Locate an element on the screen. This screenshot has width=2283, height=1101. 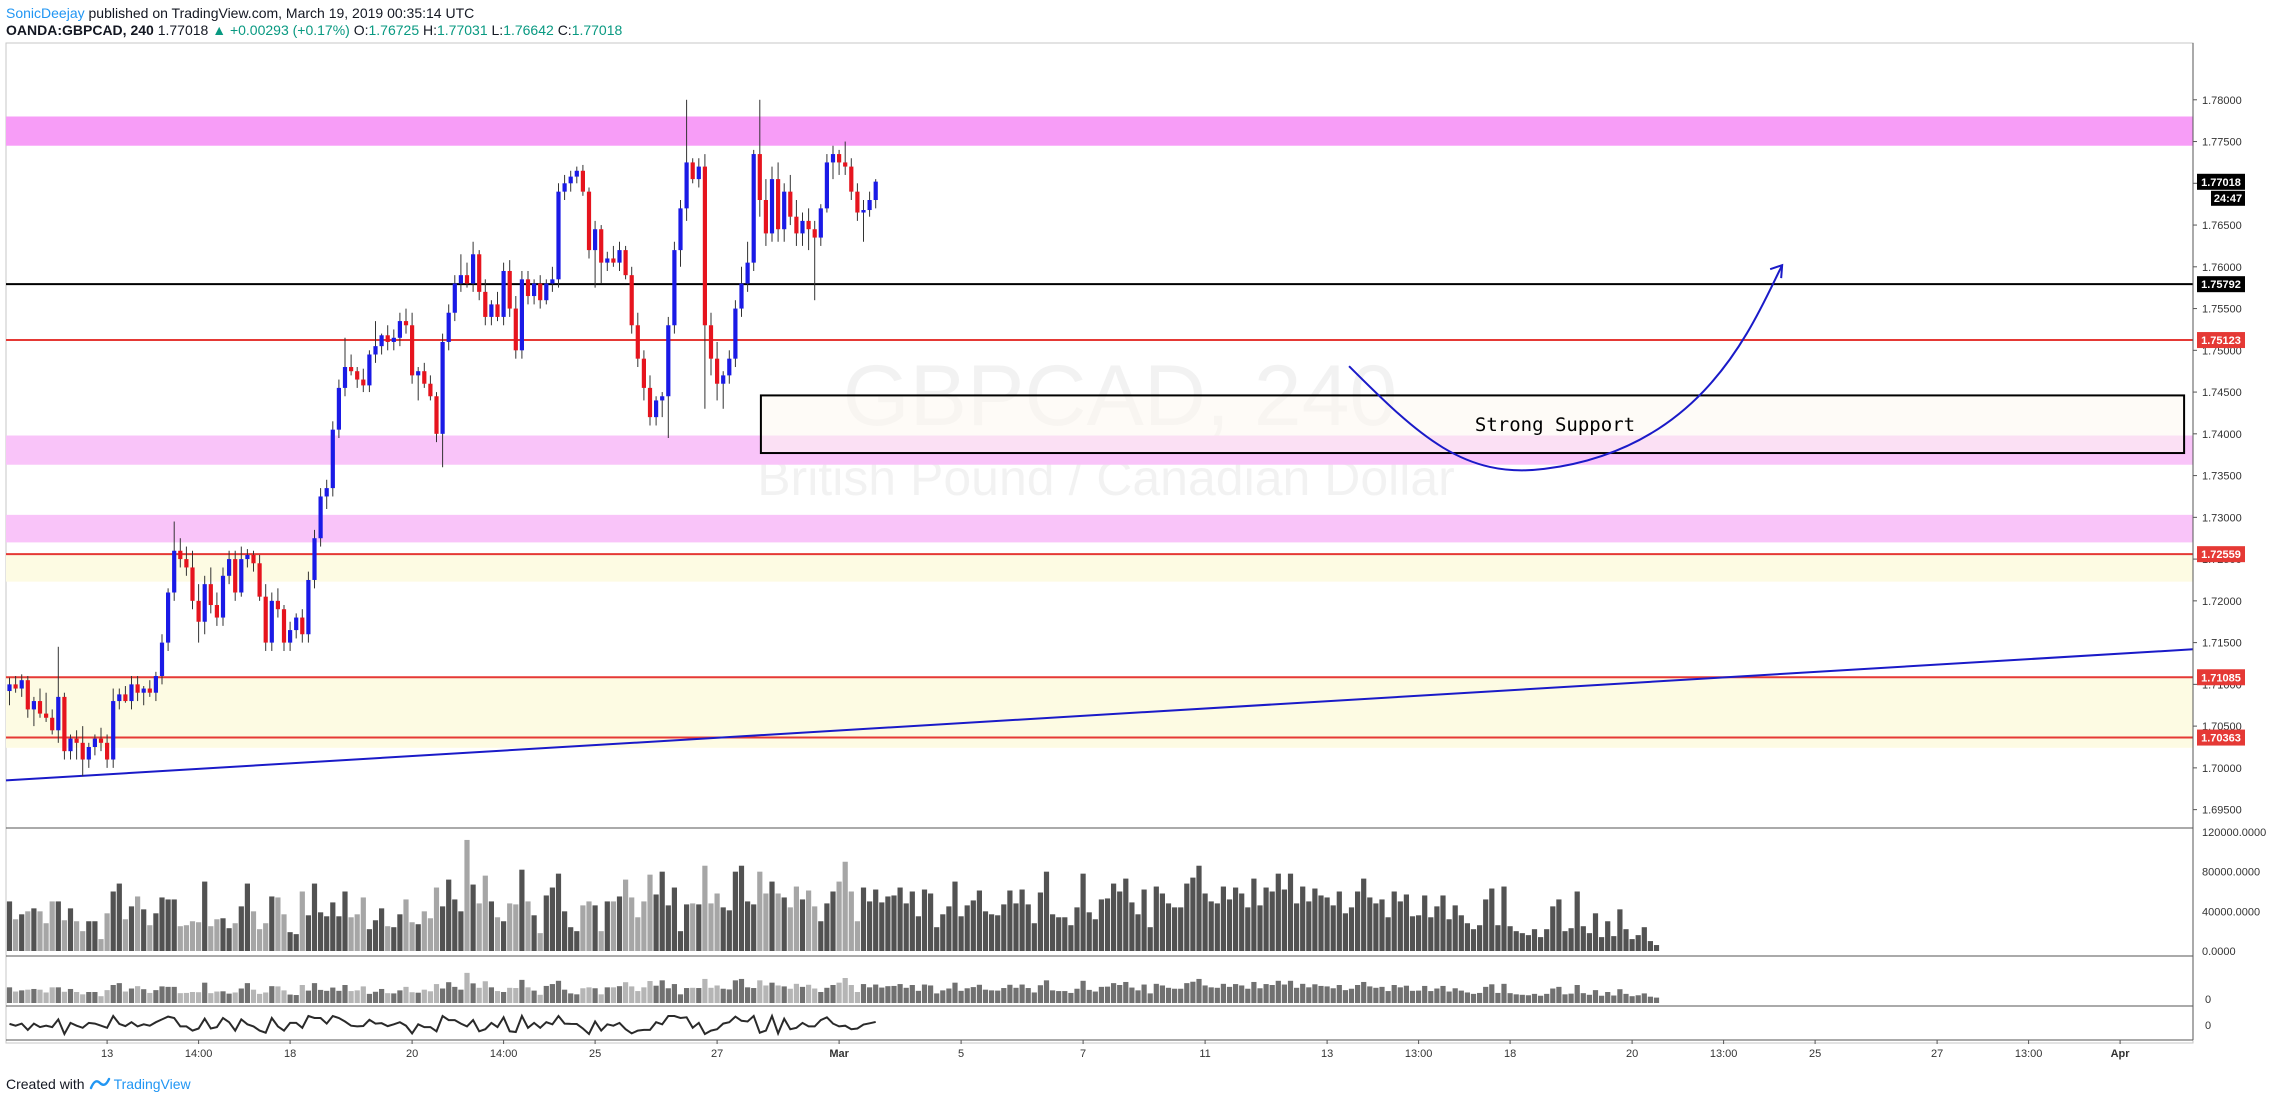
tradingview-link: TradingView is located at coordinates (140, 1084).